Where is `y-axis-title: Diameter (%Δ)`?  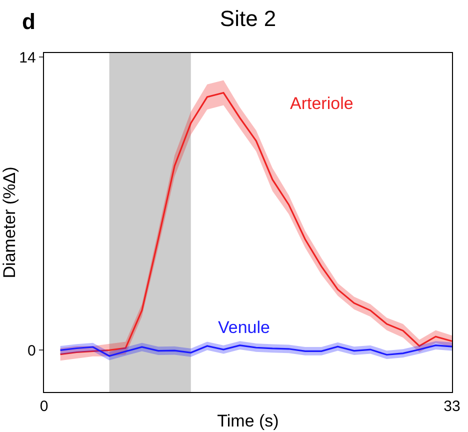 y-axis-title: Diameter (%Δ) is located at coordinates (9, 222).